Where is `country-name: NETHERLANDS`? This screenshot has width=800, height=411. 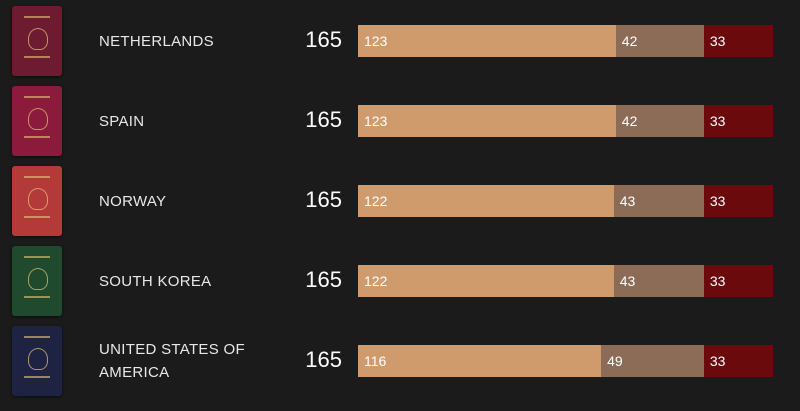 country-name: NETHERLANDS is located at coordinates (156, 41).